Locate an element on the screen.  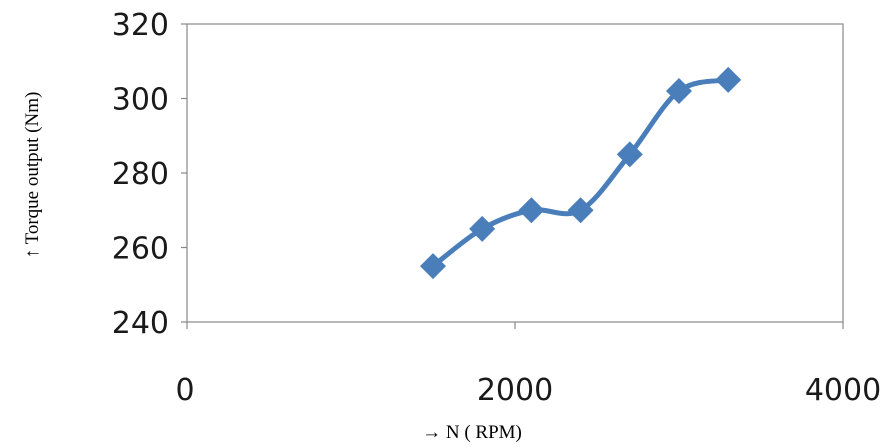
y-tick-label: 260 is located at coordinates (140, 249).